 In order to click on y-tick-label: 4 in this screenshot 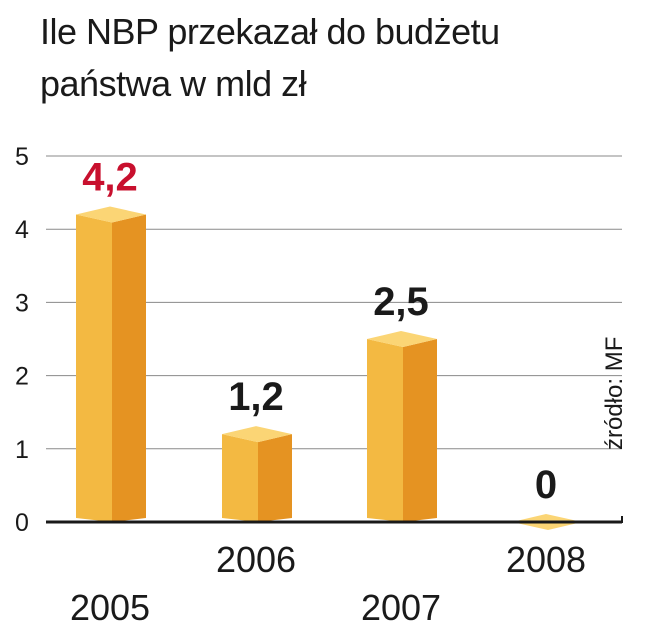, I will do `click(22, 230)`.